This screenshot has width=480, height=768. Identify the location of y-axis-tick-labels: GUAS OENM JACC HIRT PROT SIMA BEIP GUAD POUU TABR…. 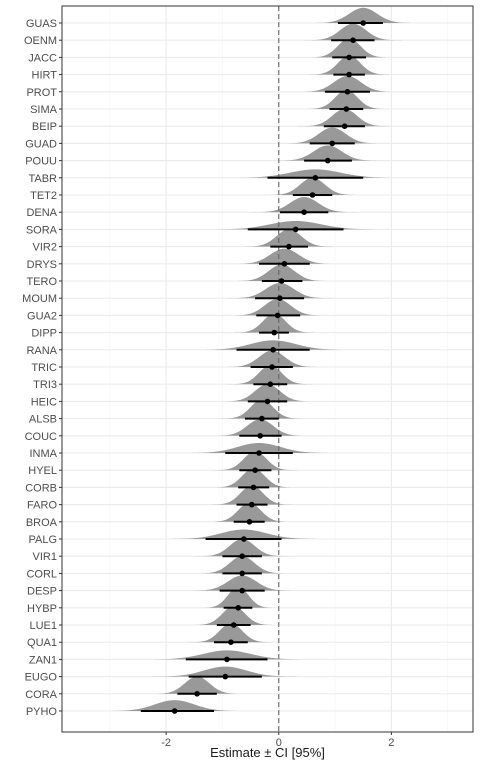
(39, 368).